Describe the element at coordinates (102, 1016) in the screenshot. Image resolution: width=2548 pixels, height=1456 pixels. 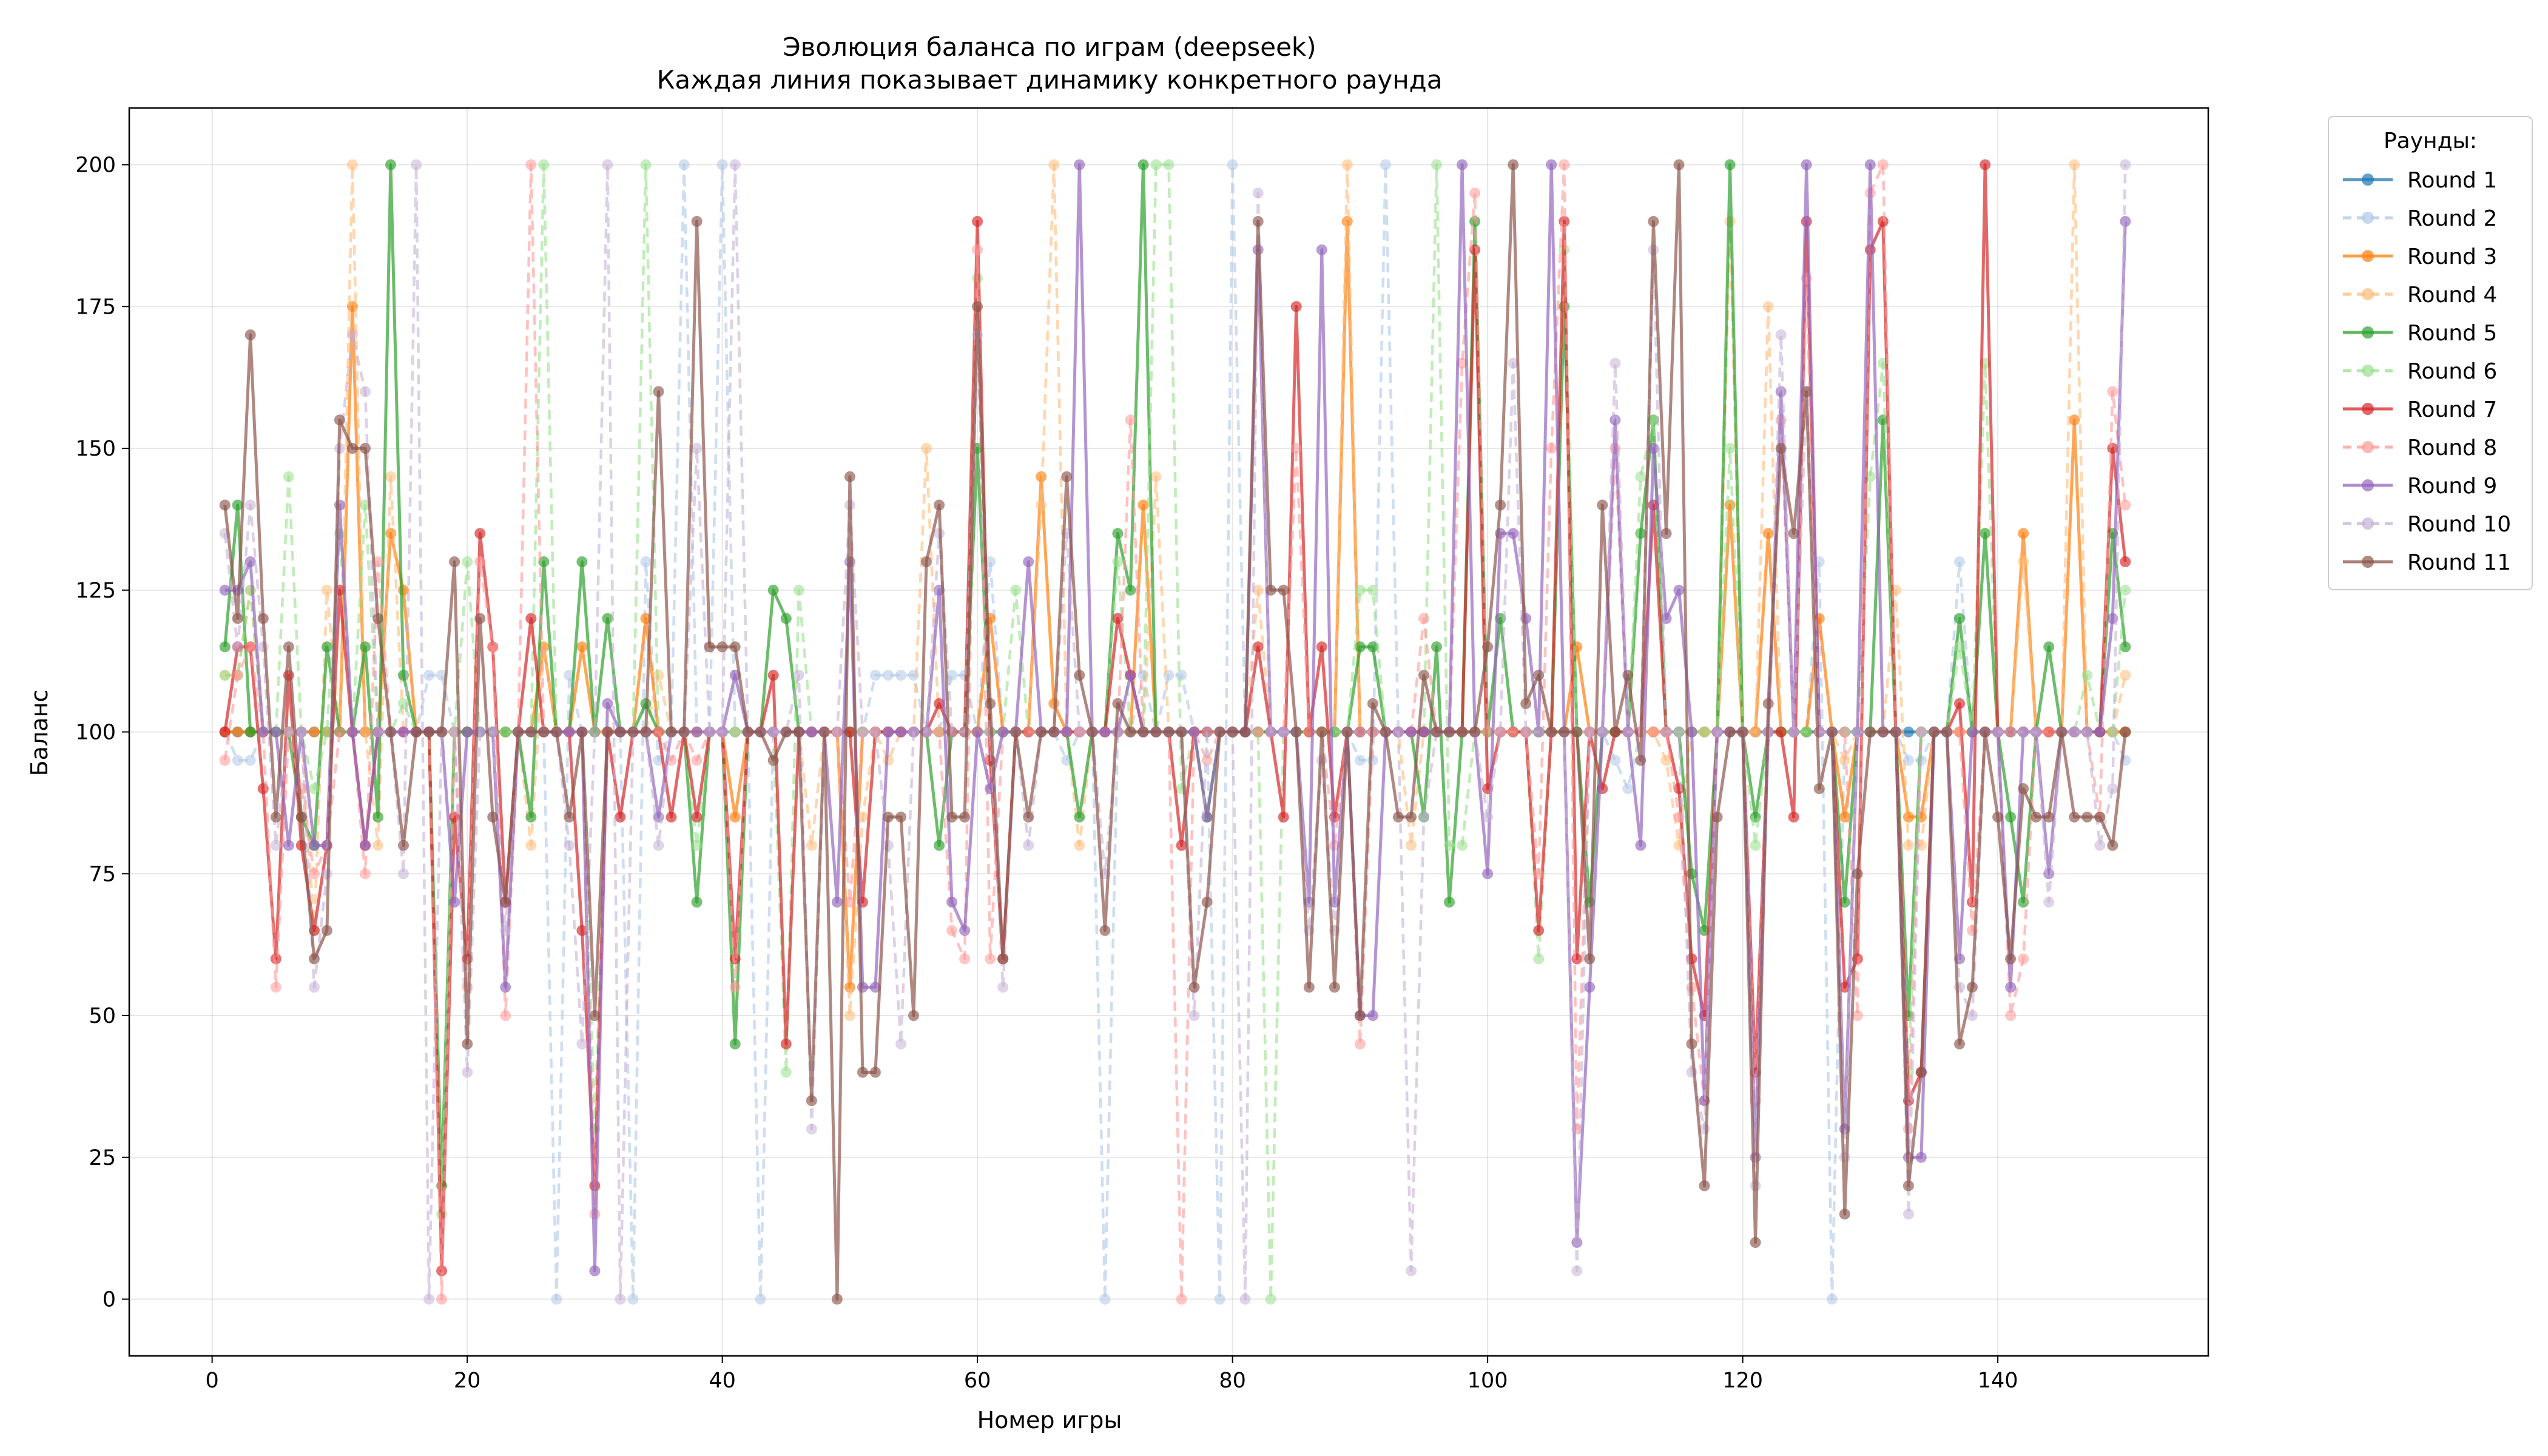
I see `y-tick-label: 50` at that location.